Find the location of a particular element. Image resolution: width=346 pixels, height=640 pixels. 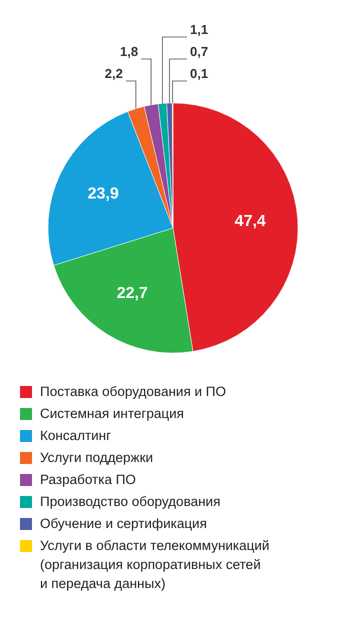

data-label: 47,4 is located at coordinates (250, 221).